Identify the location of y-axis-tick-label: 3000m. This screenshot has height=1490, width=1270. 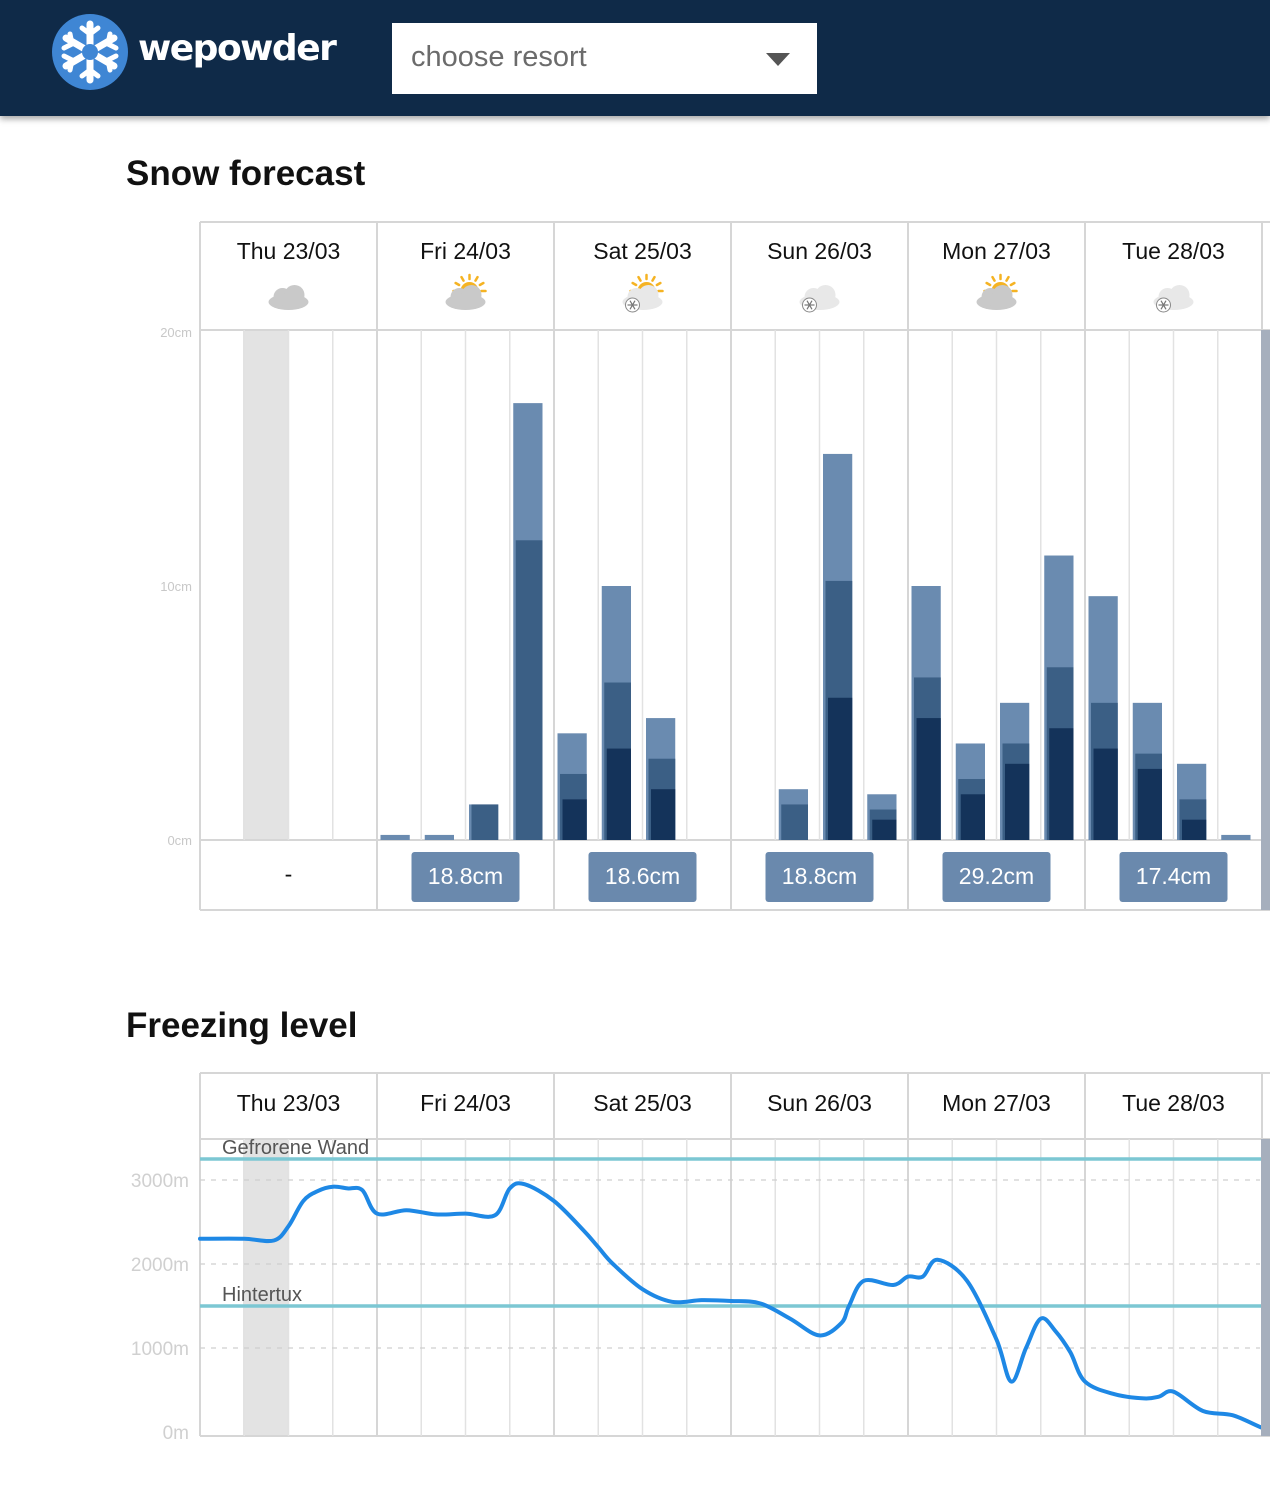
(160, 1181).